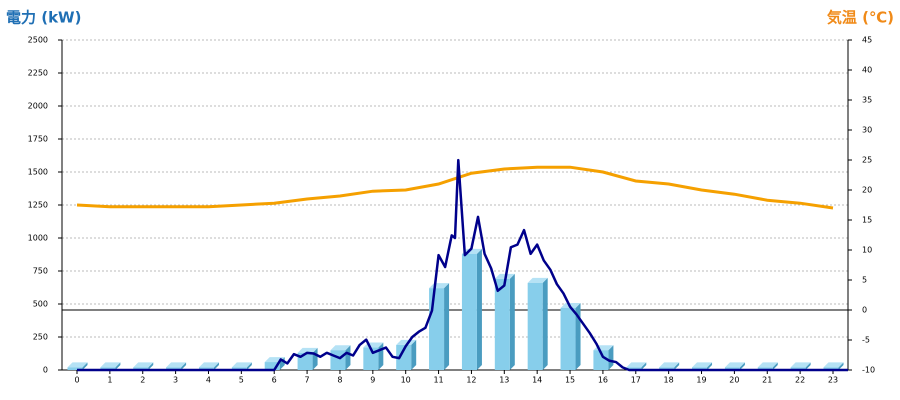 The image size is (900, 400). What do you see at coordinates (45, 370) in the screenshot?
I see `y-tick-label: 0` at bounding box center [45, 370].